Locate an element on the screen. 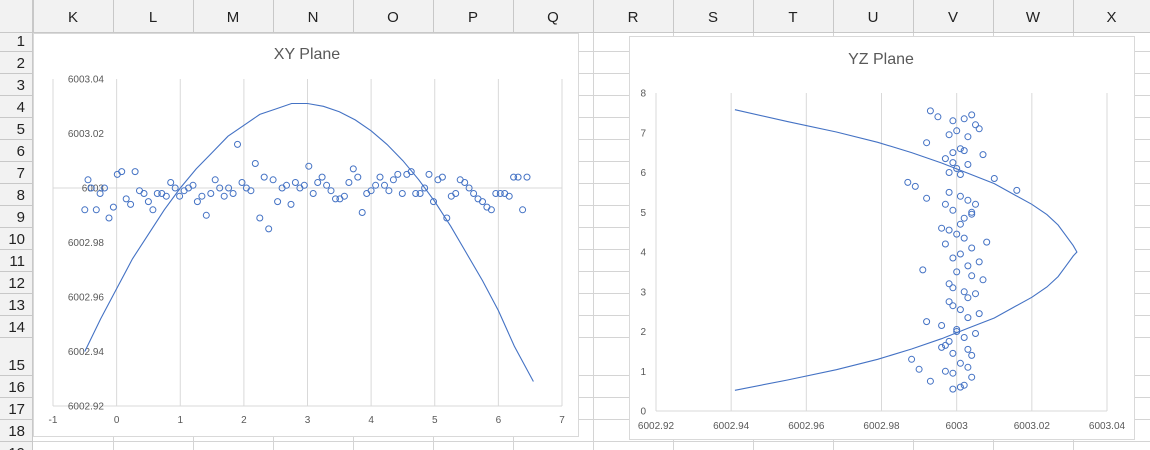 Image resolution: width=1150 pixels, height=450 pixels. column-header-L: L is located at coordinates (153, 17).